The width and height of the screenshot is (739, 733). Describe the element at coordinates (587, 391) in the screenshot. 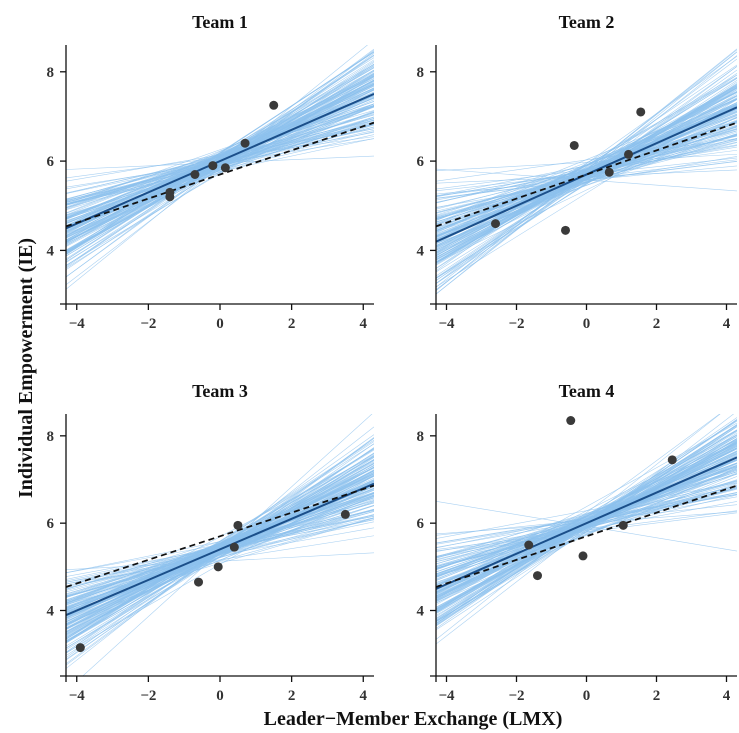

I see `panel-title: Team 4` at that location.